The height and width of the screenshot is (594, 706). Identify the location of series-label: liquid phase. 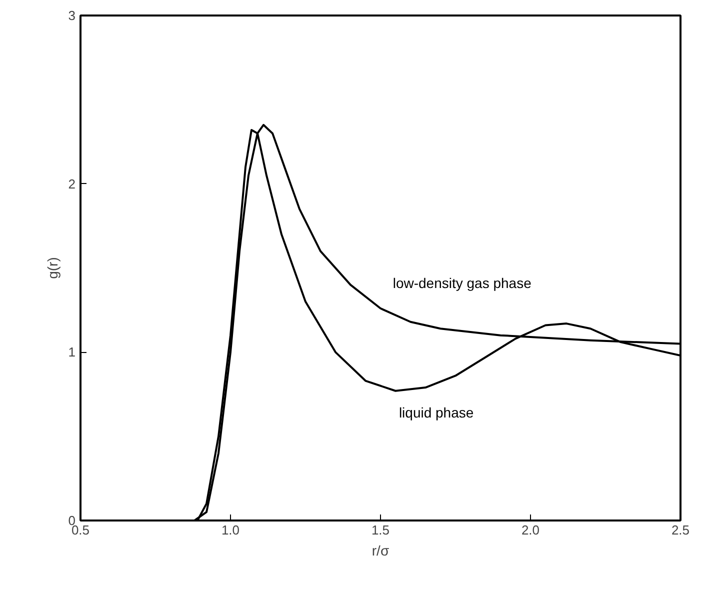
(436, 412).